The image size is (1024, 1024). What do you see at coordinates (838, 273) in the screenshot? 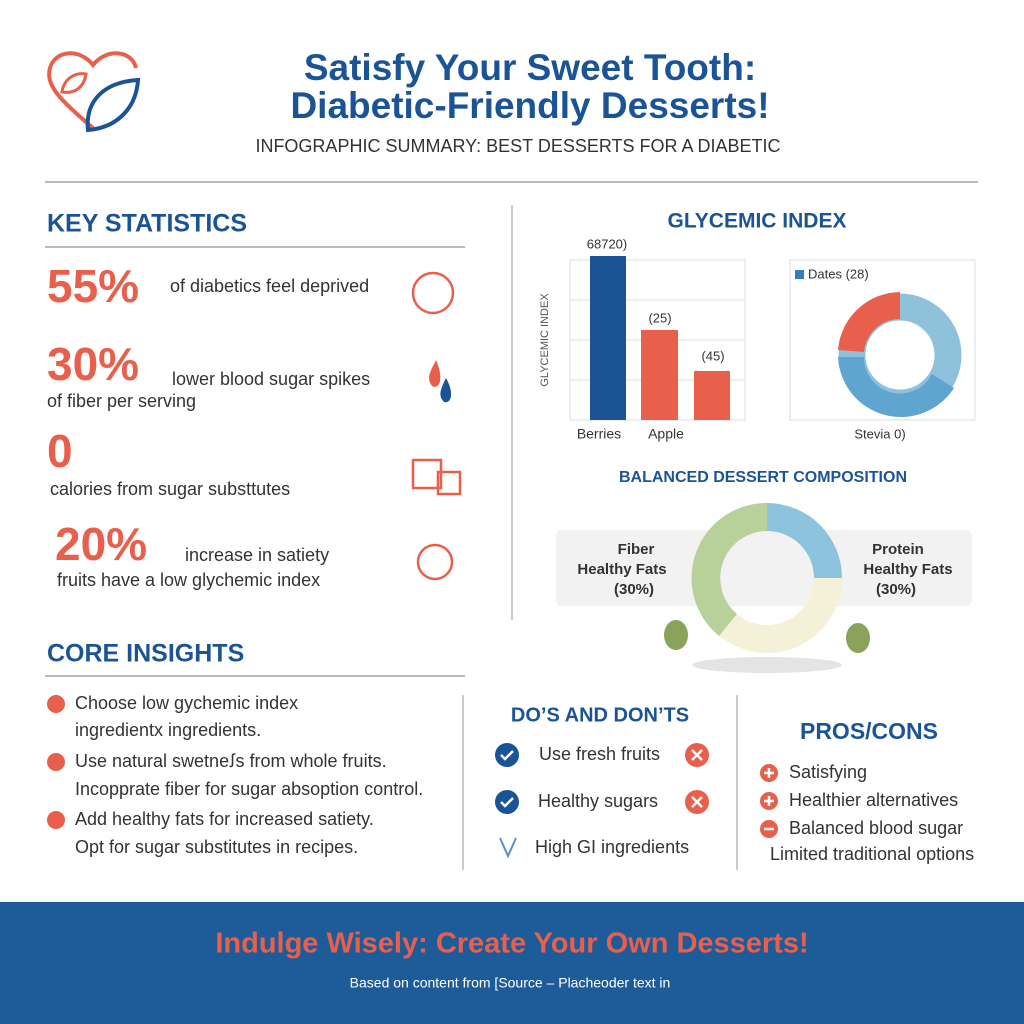
I see `legend-label: Dates (28)` at bounding box center [838, 273].